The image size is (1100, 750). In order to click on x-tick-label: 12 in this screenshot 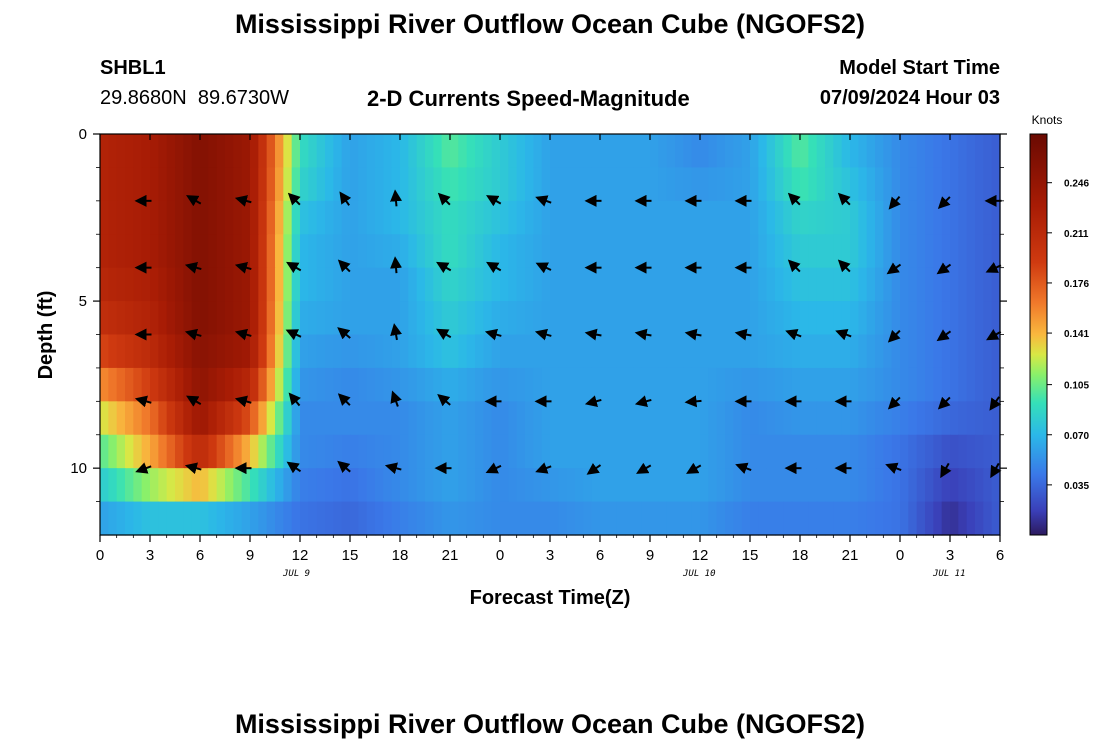, I will do `click(300, 555)`.